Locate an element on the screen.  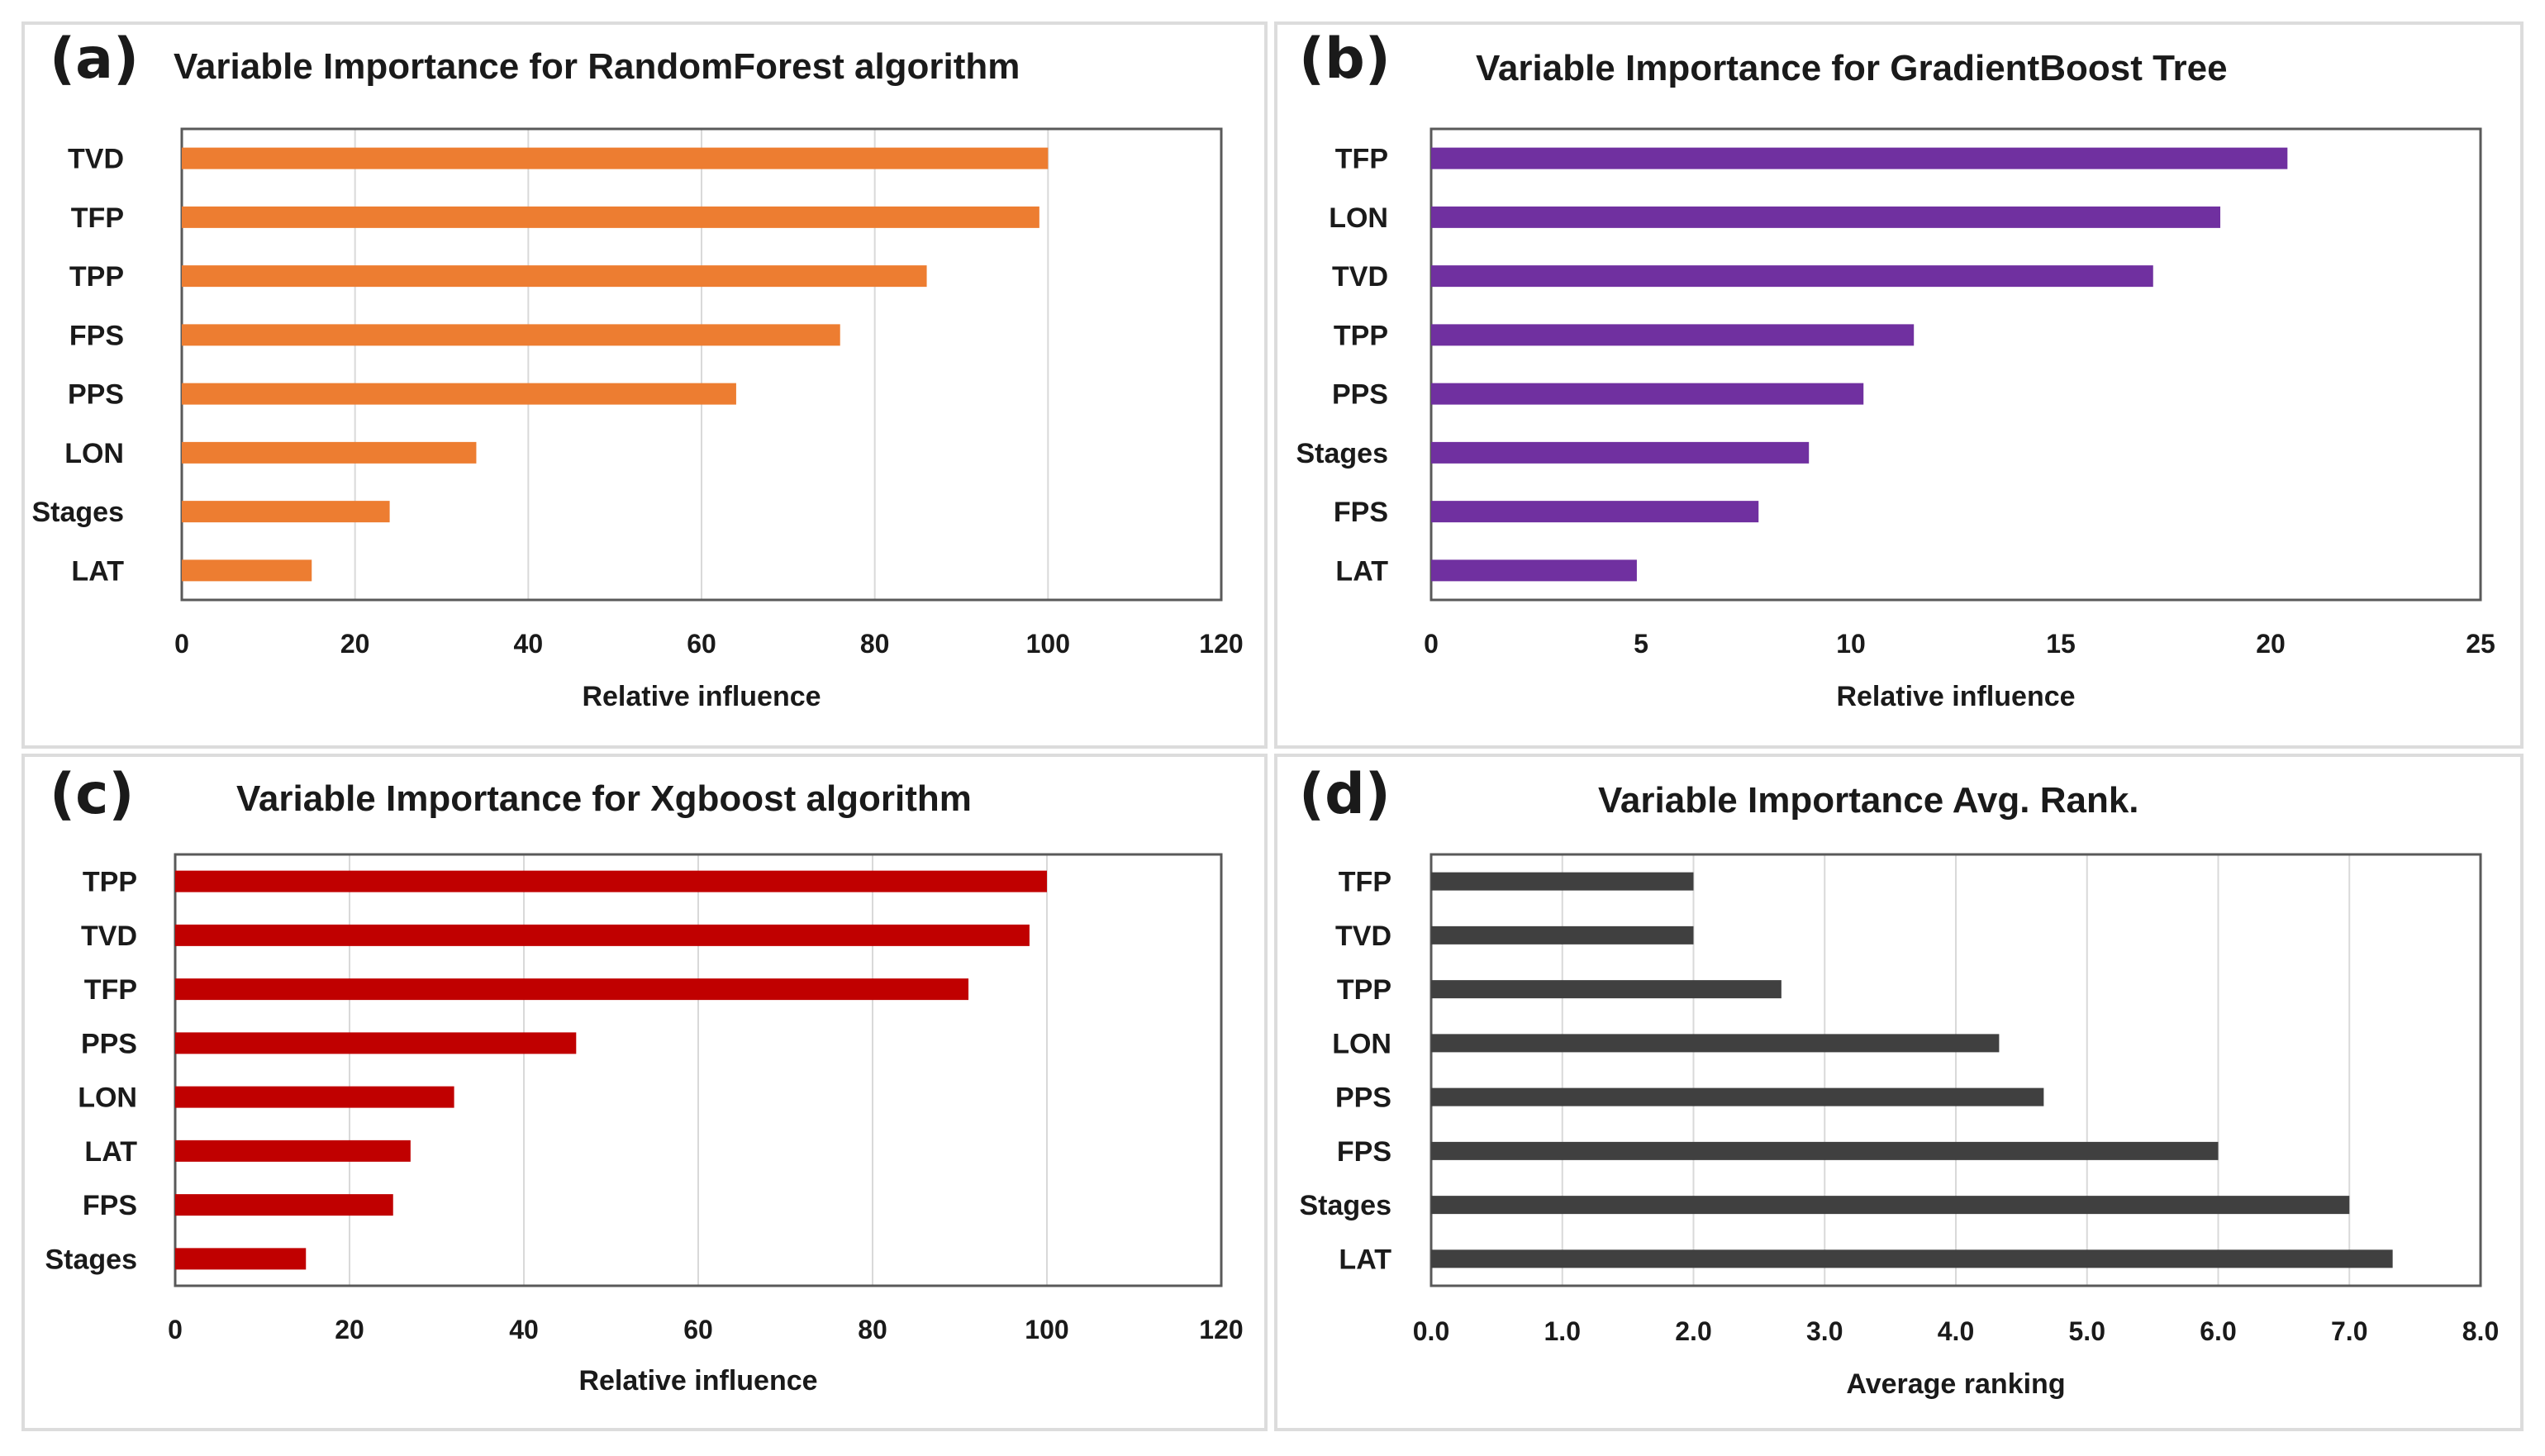
tick-label: 8.0 is located at coordinates (2481, 1331).